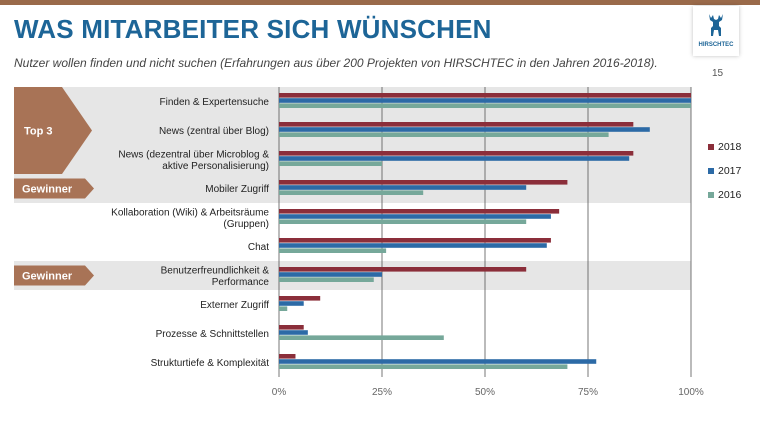 This screenshot has height=426, width=760. I want to click on category-label: News (dezentral über Microblog &, so click(193, 154).